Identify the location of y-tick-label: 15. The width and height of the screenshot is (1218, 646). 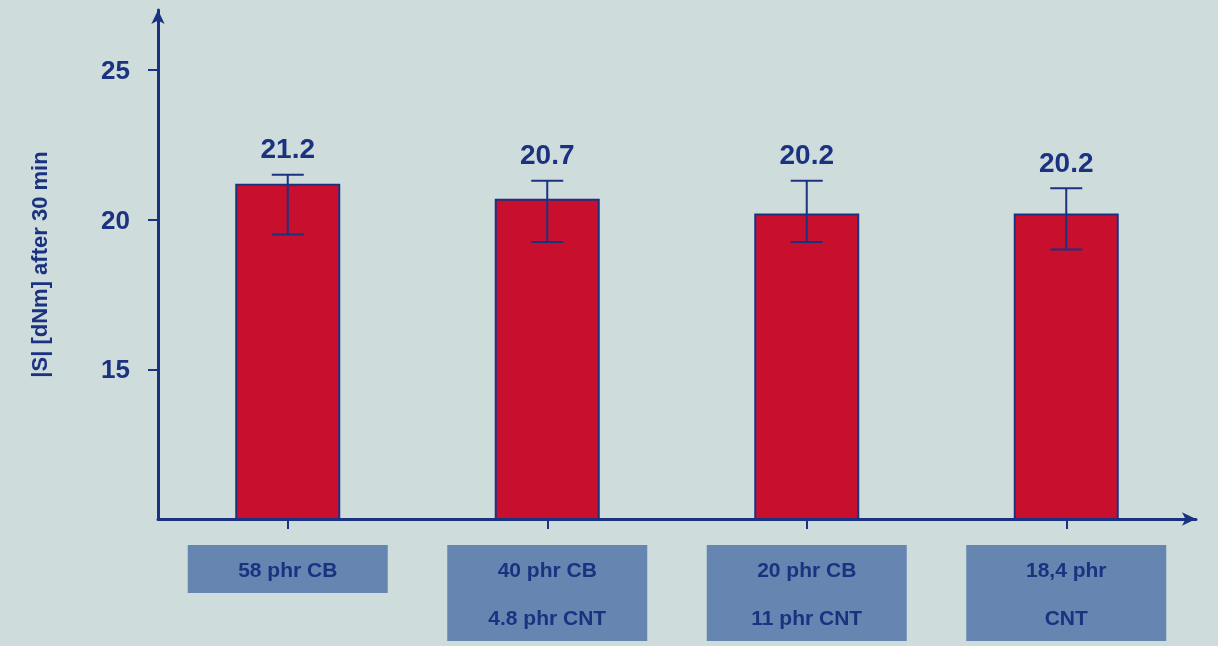
(115, 369).